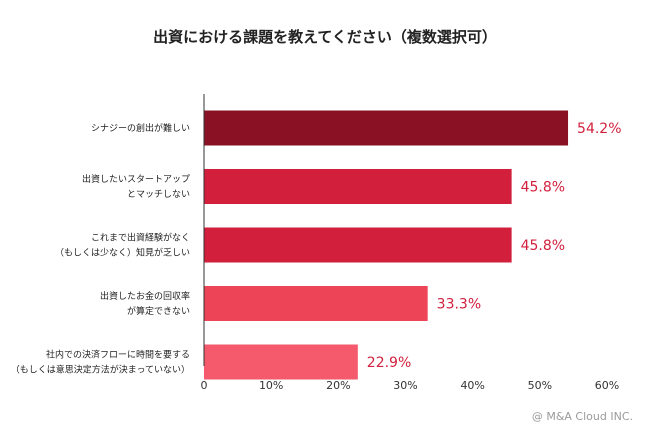 This screenshot has height=434, width=650. Describe the element at coordinates (405, 385) in the screenshot. I see `x-tick-label-3: 30%` at that location.